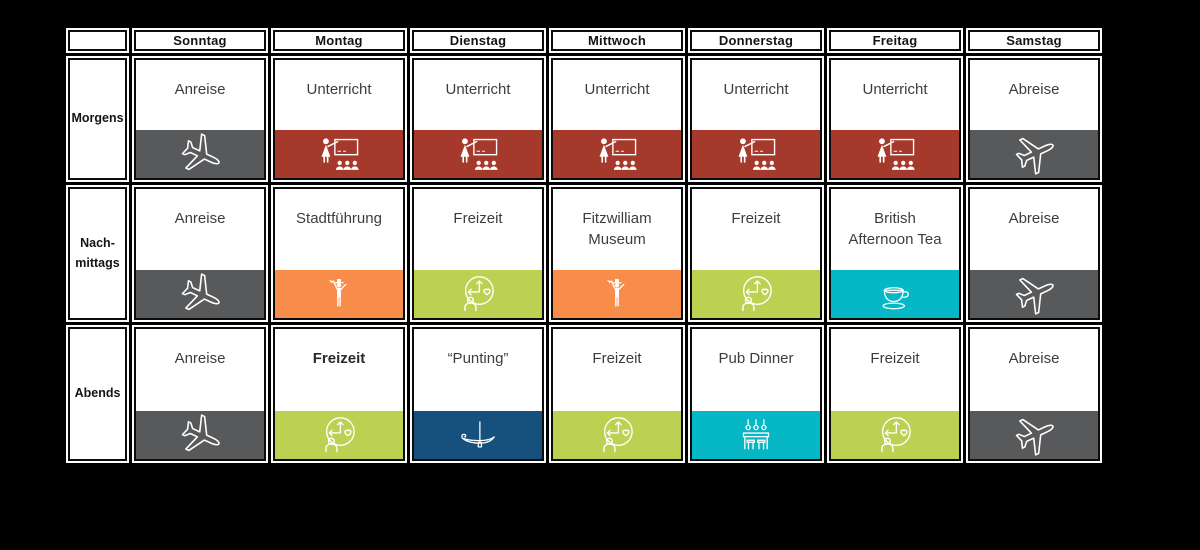 The height and width of the screenshot is (550, 1200). What do you see at coordinates (200, 119) in the screenshot?
I see `cell-sonntag-morgens: Anreise` at bounding box center [200, 119].